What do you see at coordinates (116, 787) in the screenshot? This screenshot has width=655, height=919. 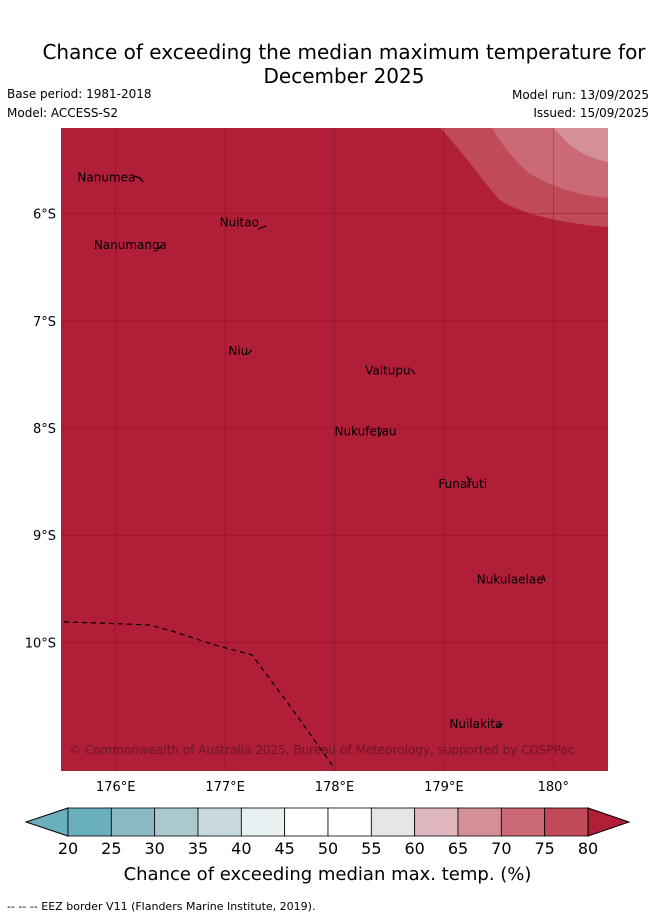 I see `lon-tick-label: 176°E` at bounding box center [116, 787].